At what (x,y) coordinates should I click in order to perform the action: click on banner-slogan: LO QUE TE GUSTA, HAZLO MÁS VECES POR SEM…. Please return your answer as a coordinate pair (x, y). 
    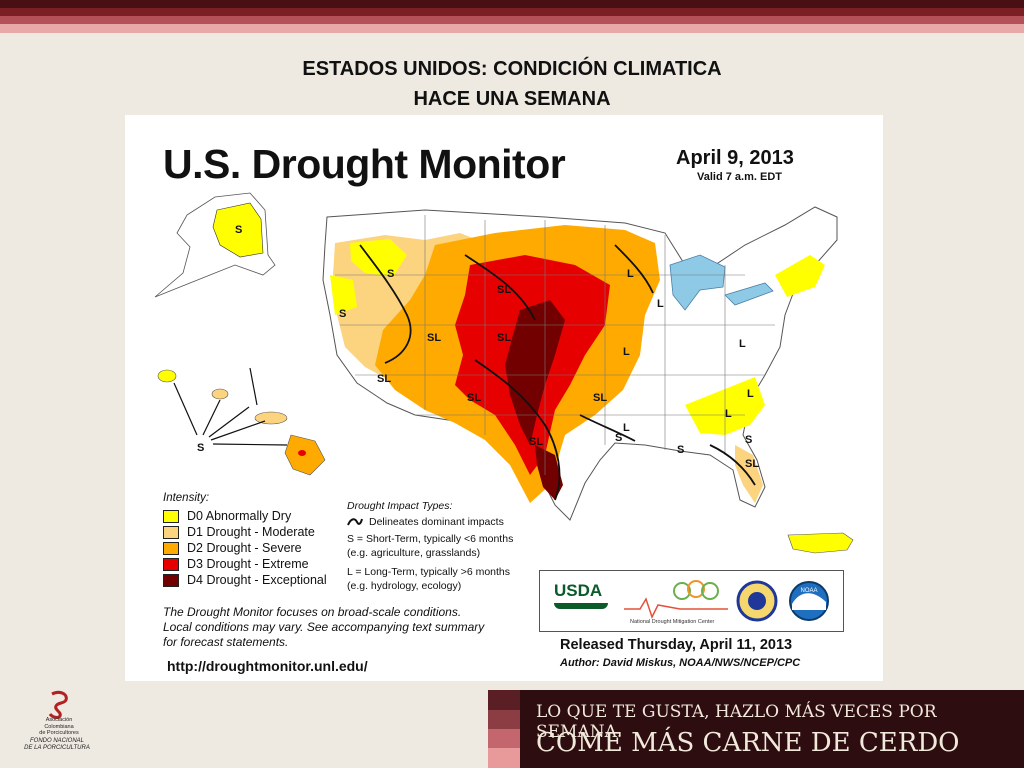
    Looking at the image, I should click on (736, 722).